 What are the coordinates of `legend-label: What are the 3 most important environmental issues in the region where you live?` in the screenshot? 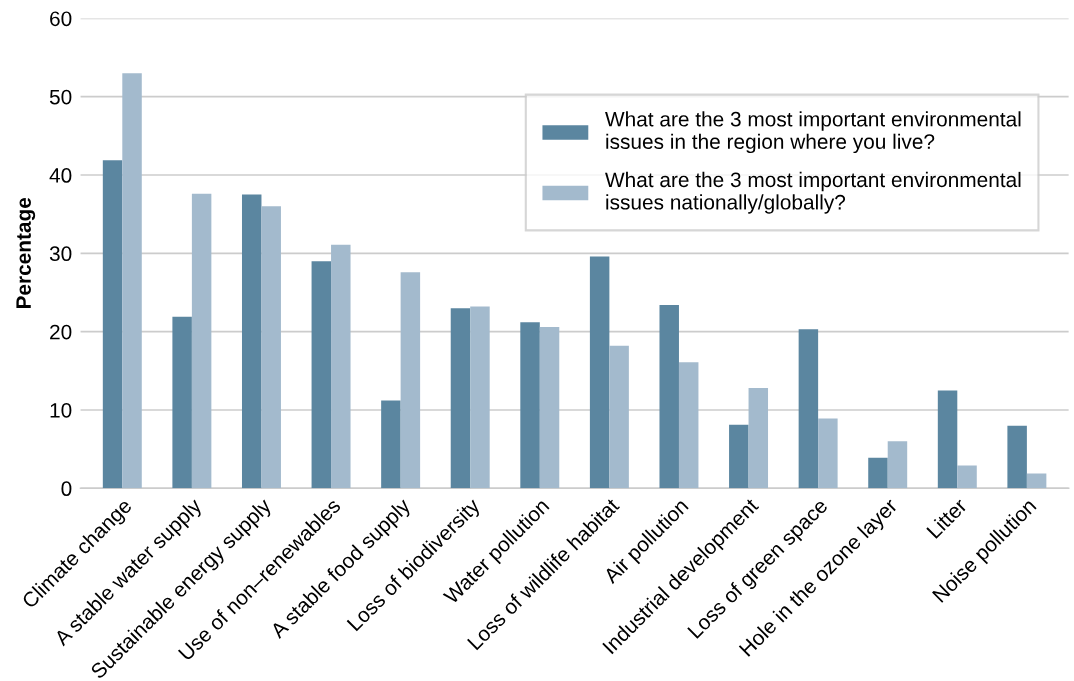 It's located at (813, 132).